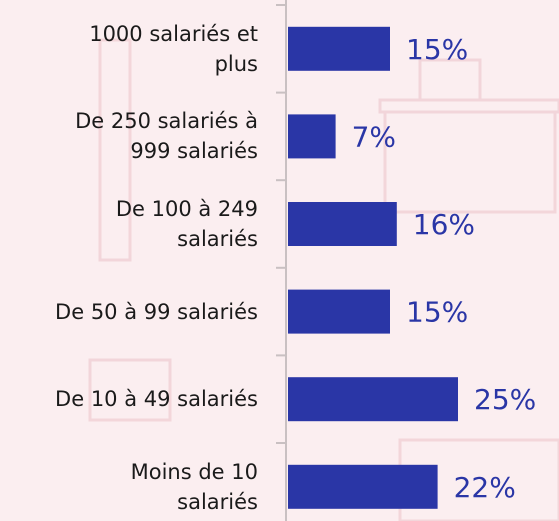 This screenshot has width=559, height=521. Describe the element at coordinates (194, 486) in the screenshot. I see `category-label: Moins de 10 salariés` at that location.